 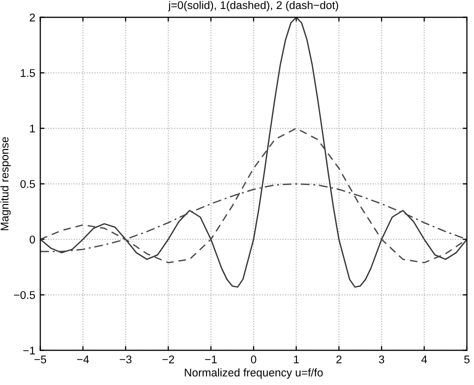 What do you see at coordinates (32, 18) in the screenshot?
I see `y-tick-label: 2` at bounding box center [32, 18].